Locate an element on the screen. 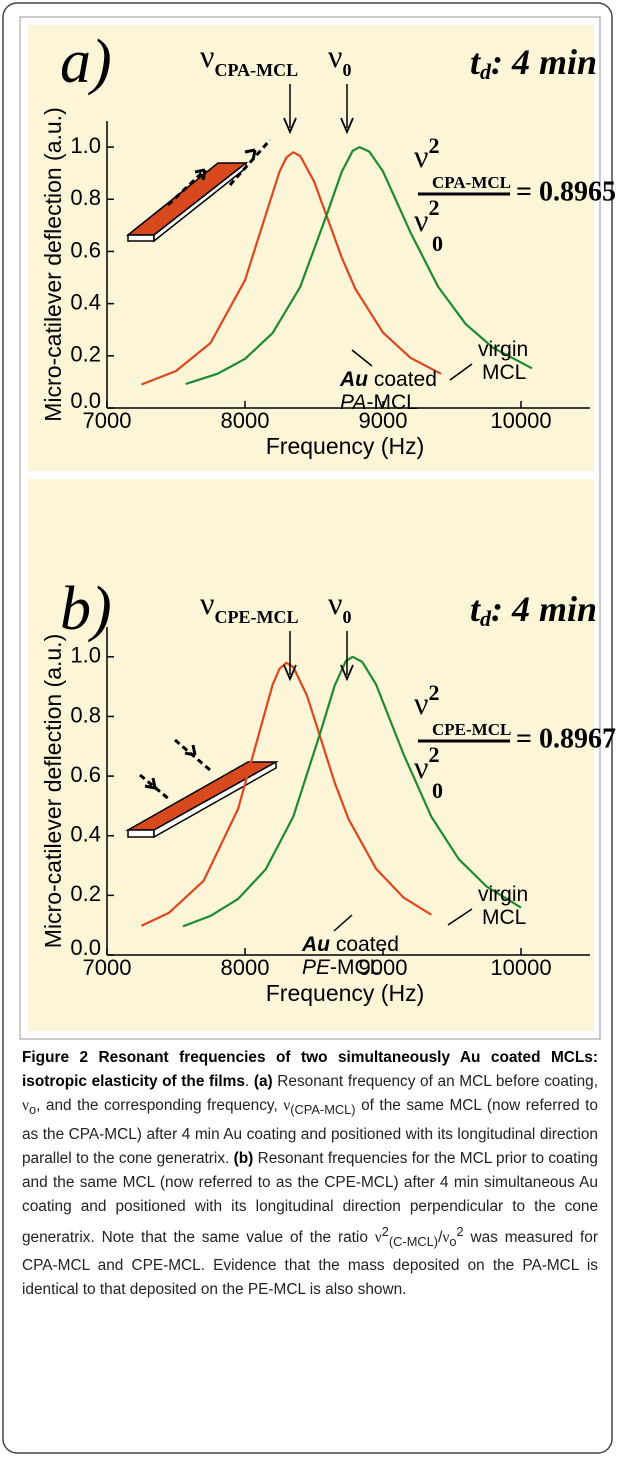 The width and height of the screenshot is (617, 1458). ratio-denominator: ν2 0 is located at coordinates (428, 772).